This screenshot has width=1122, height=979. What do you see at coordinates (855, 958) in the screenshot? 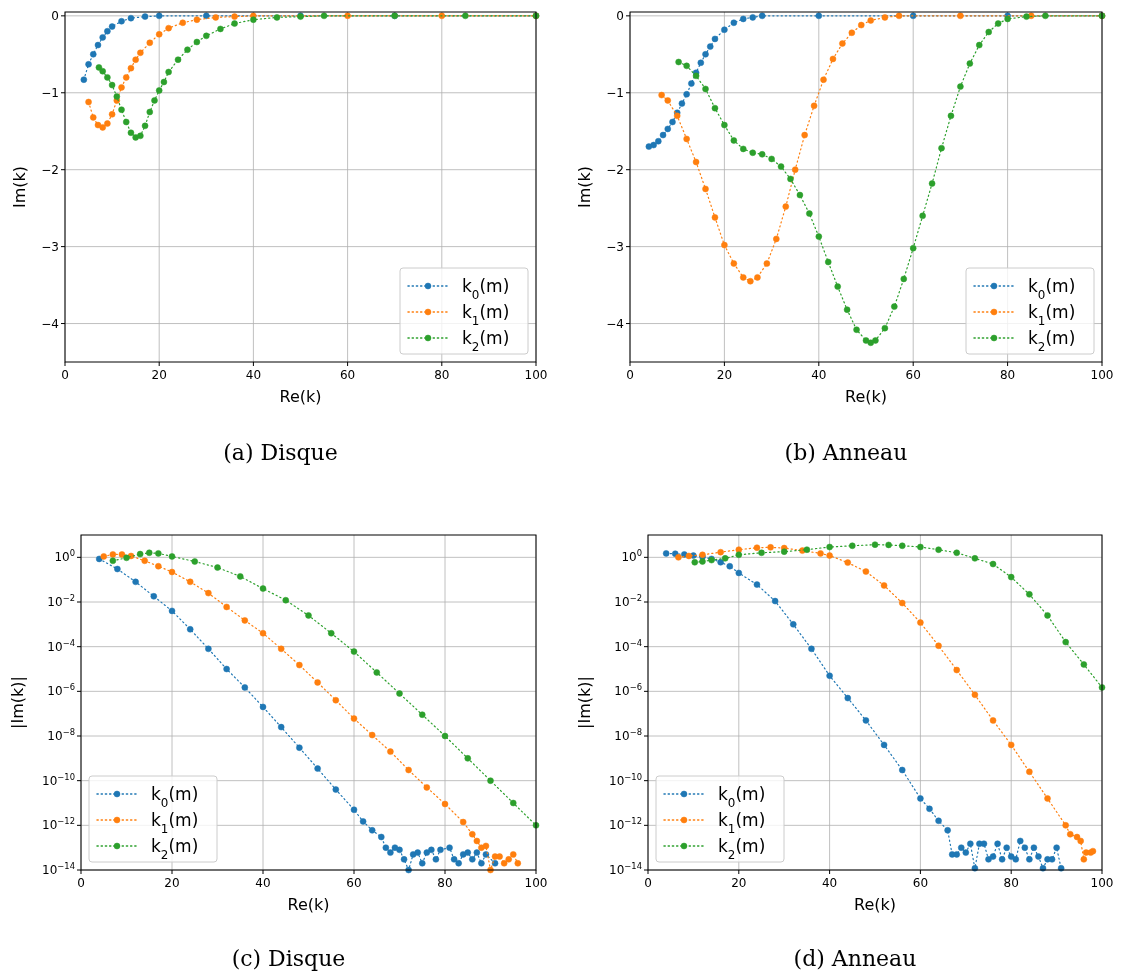
I see `text: (d) Anneau` at bounding box center [855, 958].